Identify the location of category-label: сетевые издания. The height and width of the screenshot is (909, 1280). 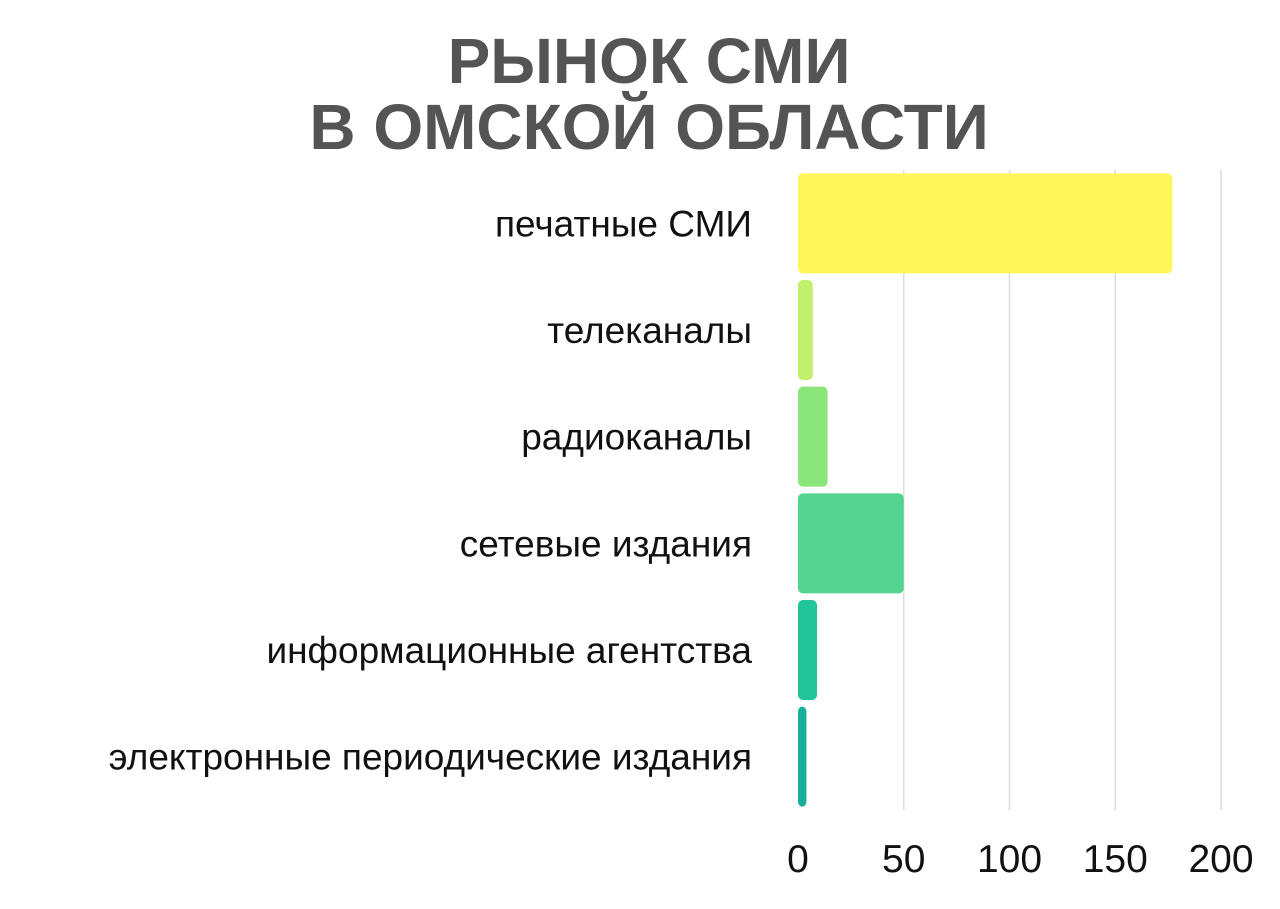
(606, 543).